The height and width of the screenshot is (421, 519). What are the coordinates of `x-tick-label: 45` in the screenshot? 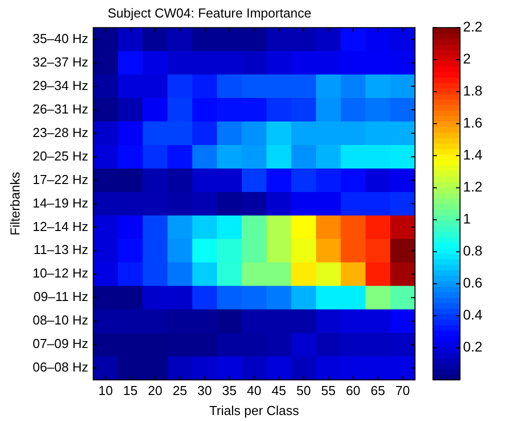 It's located at (279, 390).